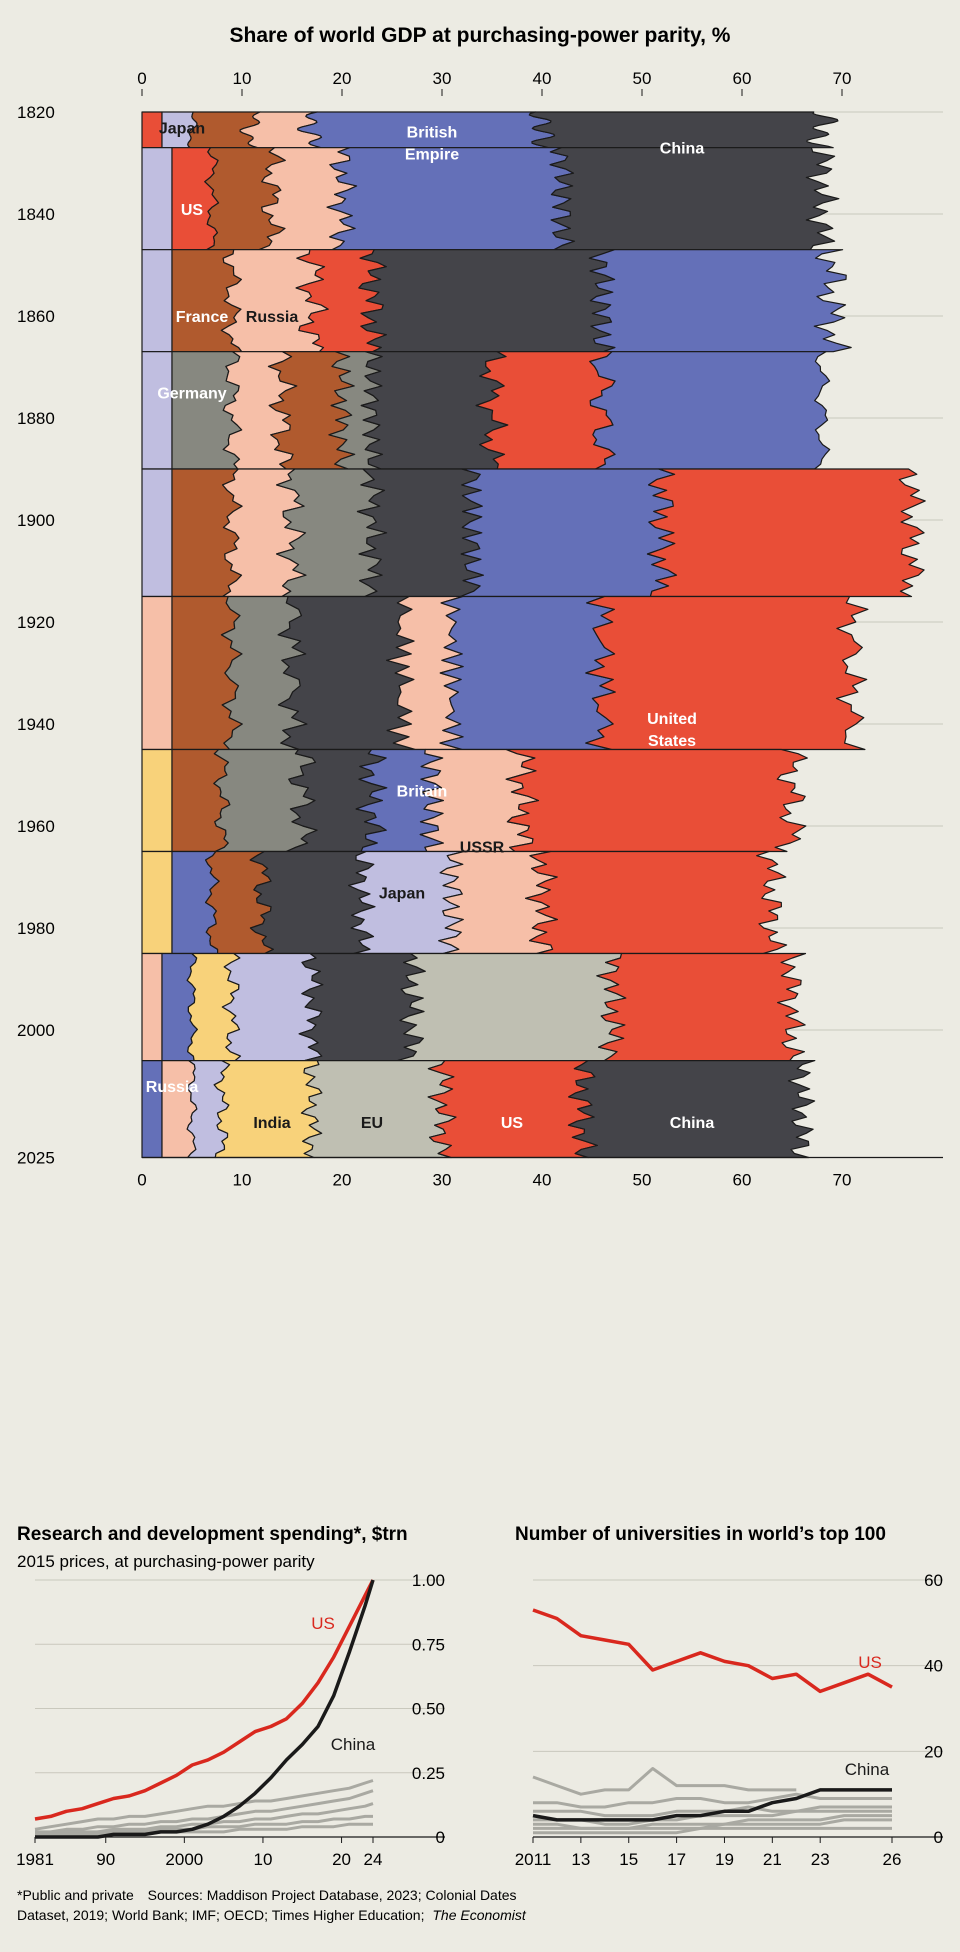  Describe the element at coordinates (342, 78) in the screenshot. I see `gdp-x-tick-top: 20` at that location.